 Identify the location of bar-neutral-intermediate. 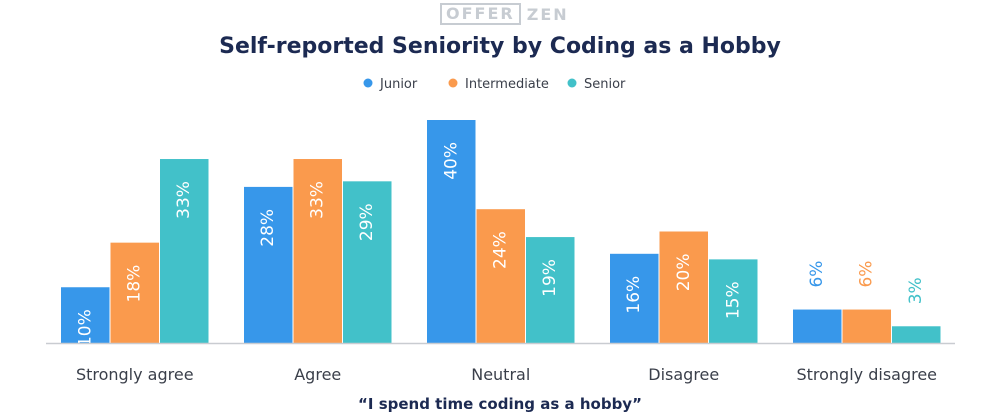
(500, 276).